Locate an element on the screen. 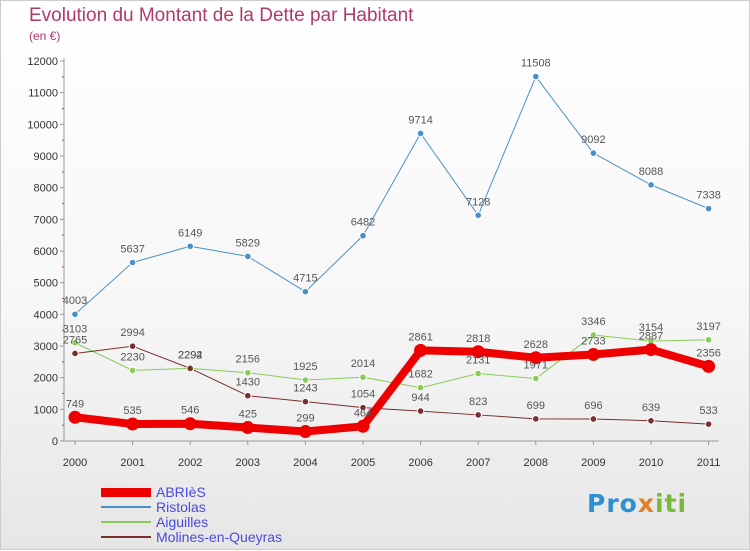  y-tick-label: 8000 is located at coordinates (46, 189).